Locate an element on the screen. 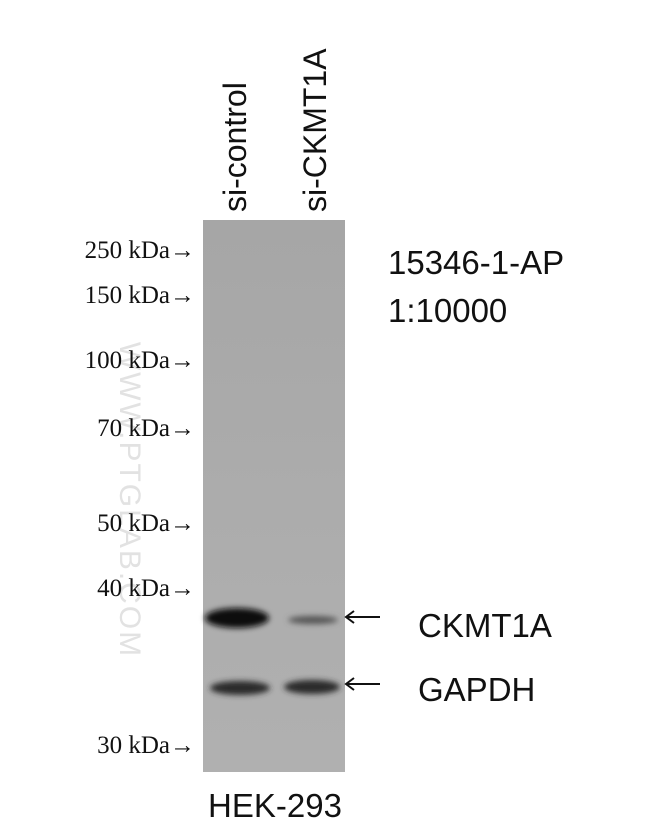  antibody: 15346-1-AP is located at coordinates (476, 262).